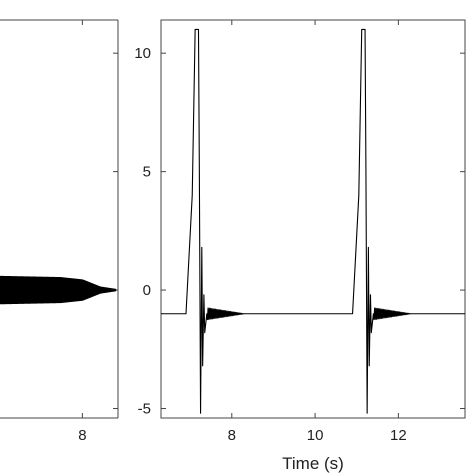  Describe the element at coordinates (147, 290) in the screenshot. I see `right-y-tick-label: 0` at that location.